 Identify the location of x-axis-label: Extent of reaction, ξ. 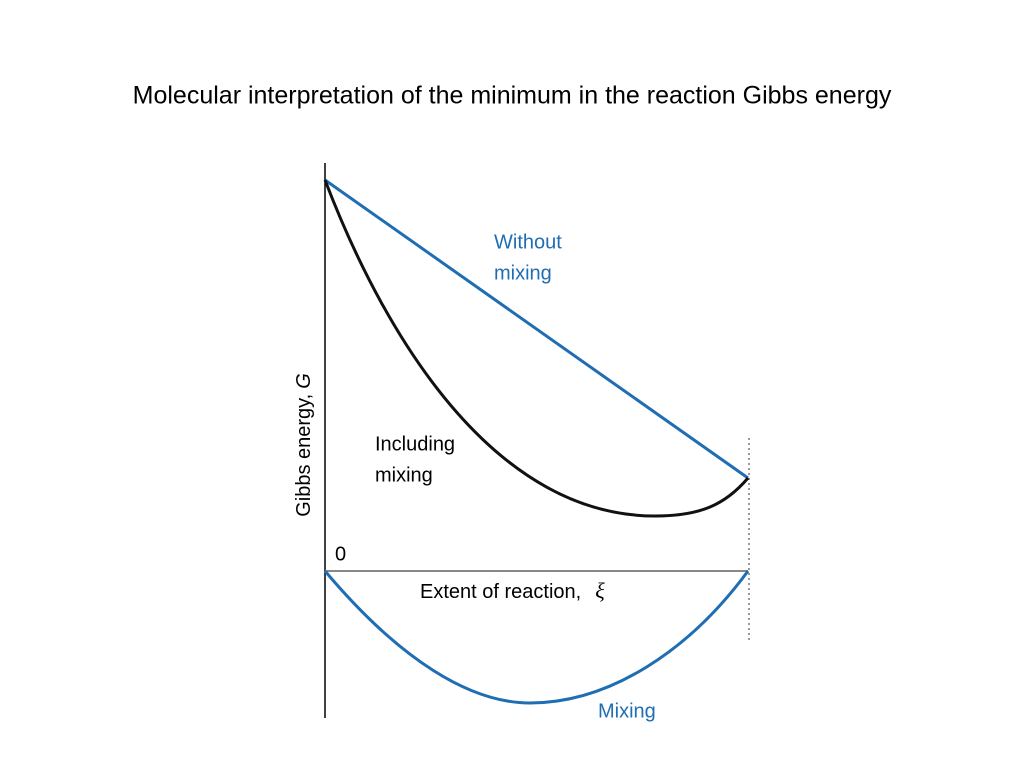
(512, 590).